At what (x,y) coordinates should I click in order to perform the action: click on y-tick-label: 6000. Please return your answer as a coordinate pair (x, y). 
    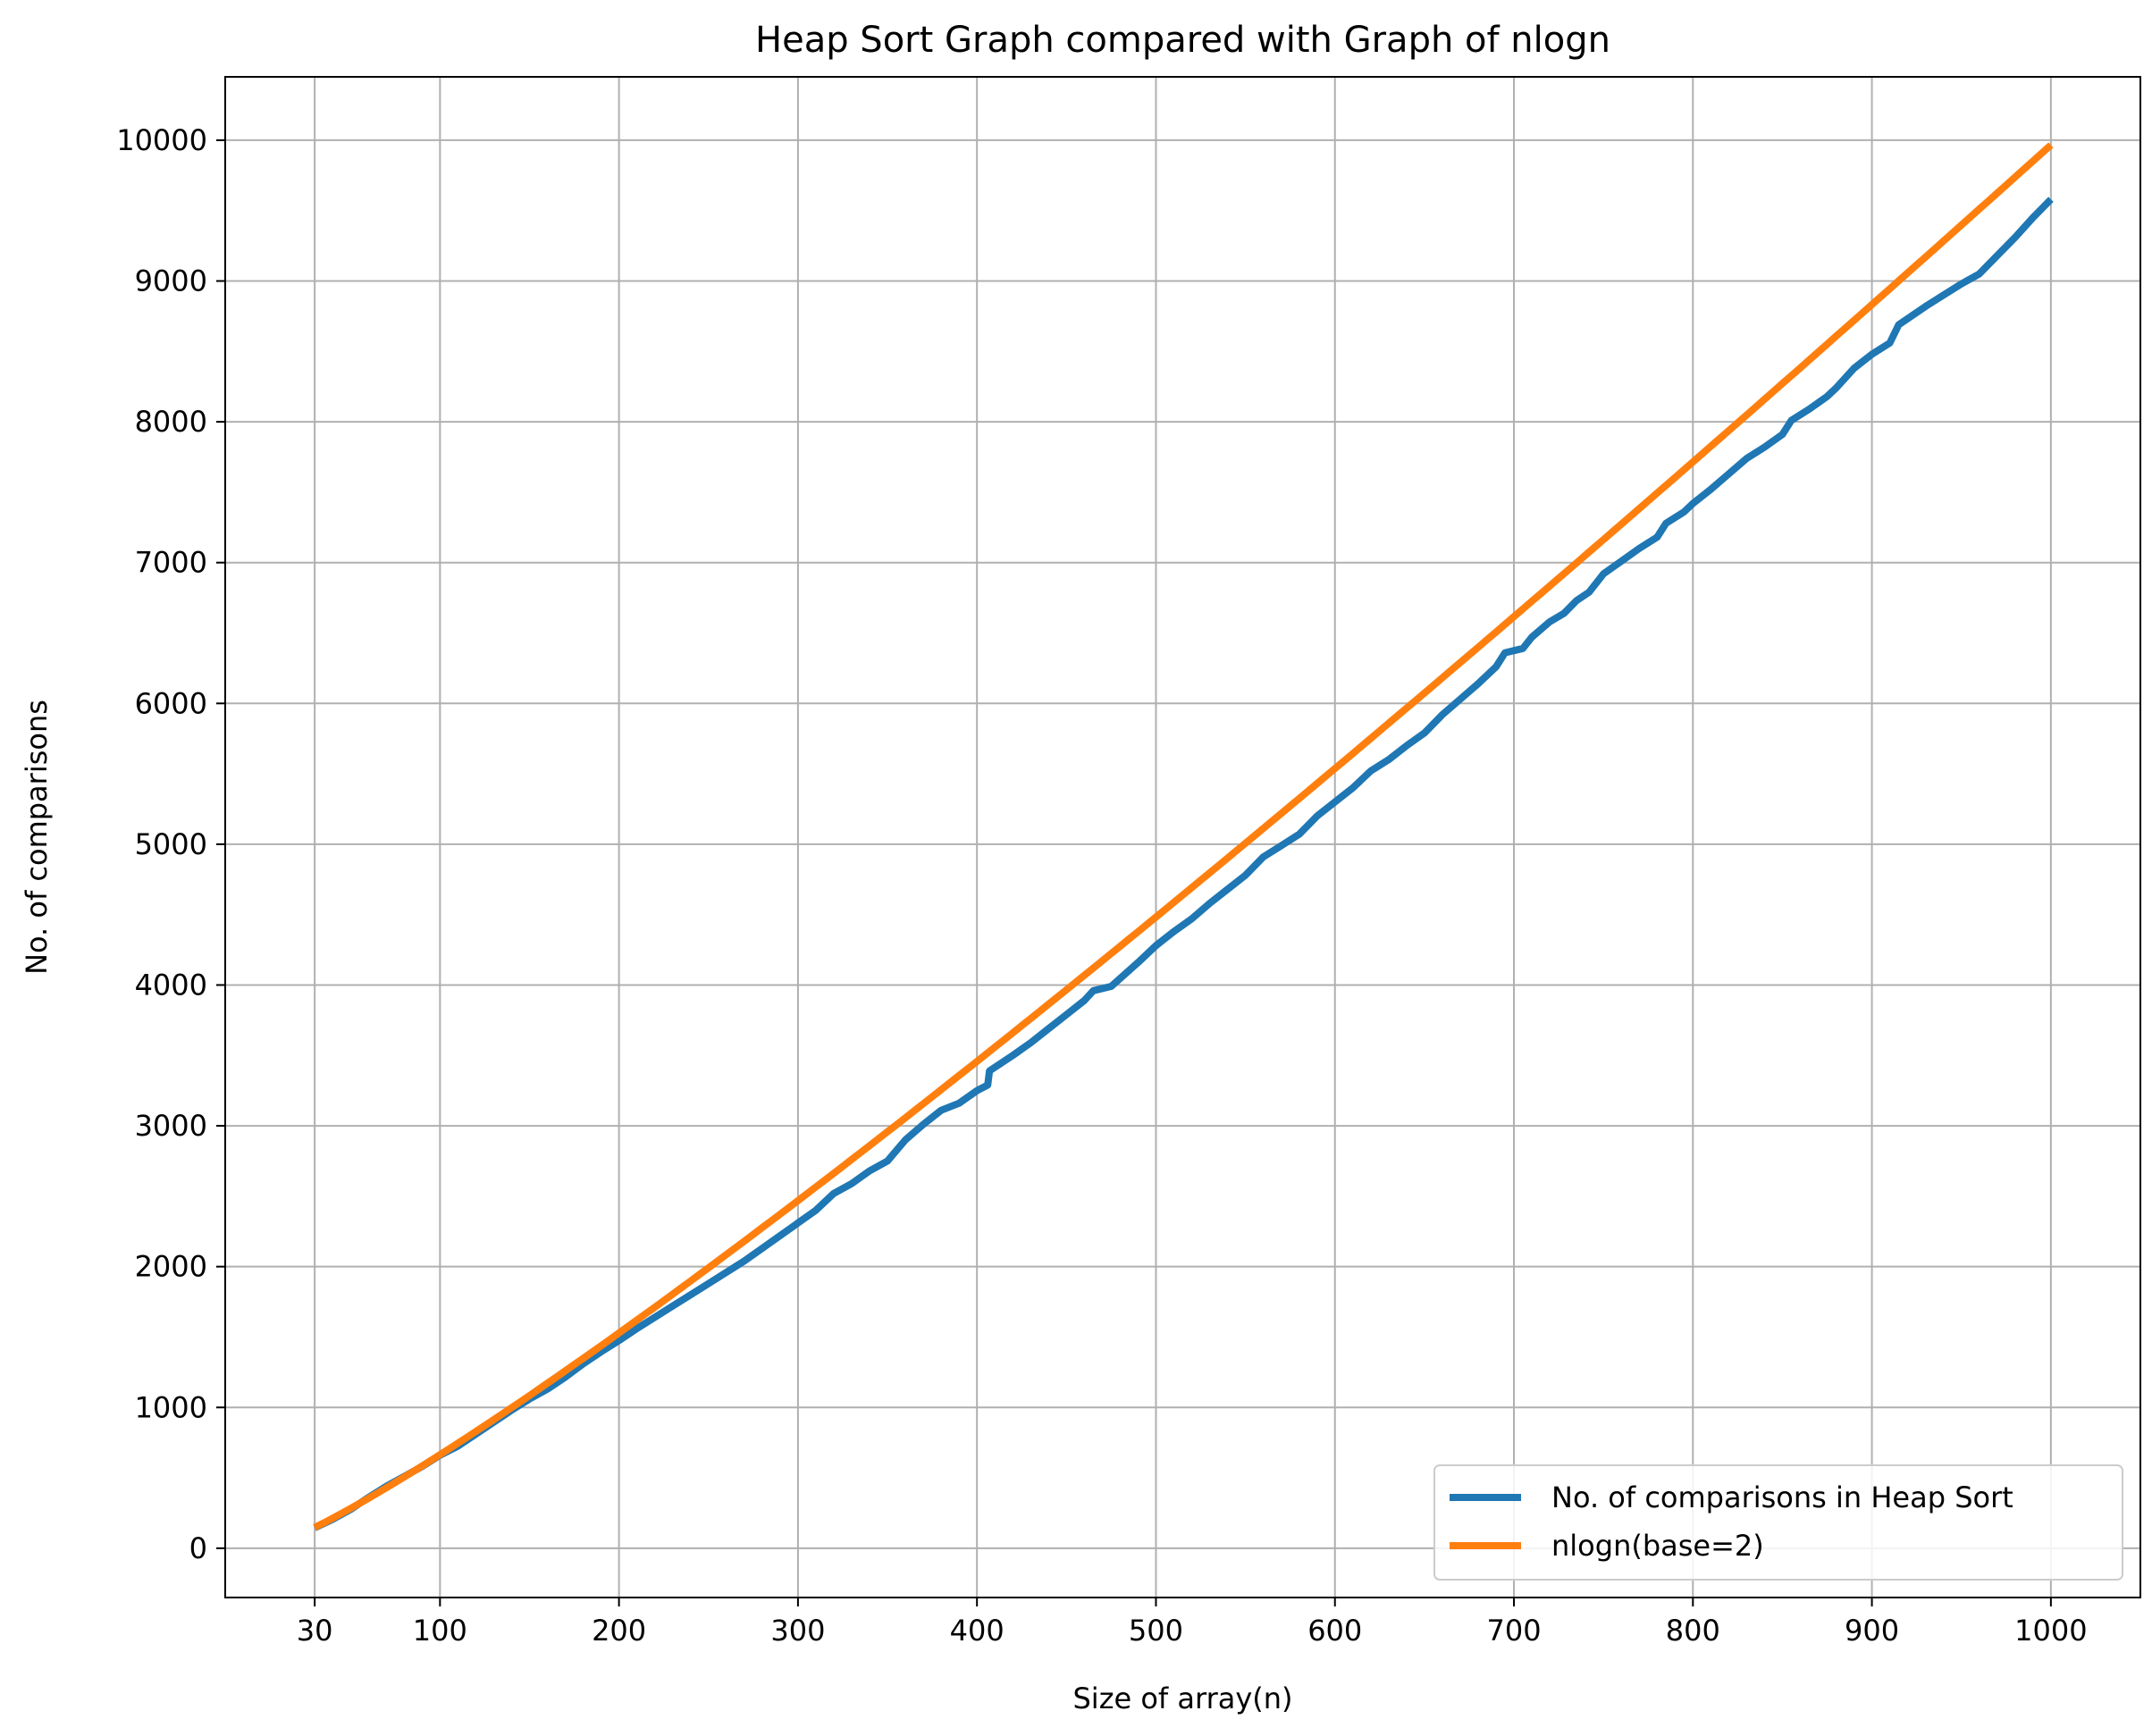
    Looking at the image, I should click on (171, 703).